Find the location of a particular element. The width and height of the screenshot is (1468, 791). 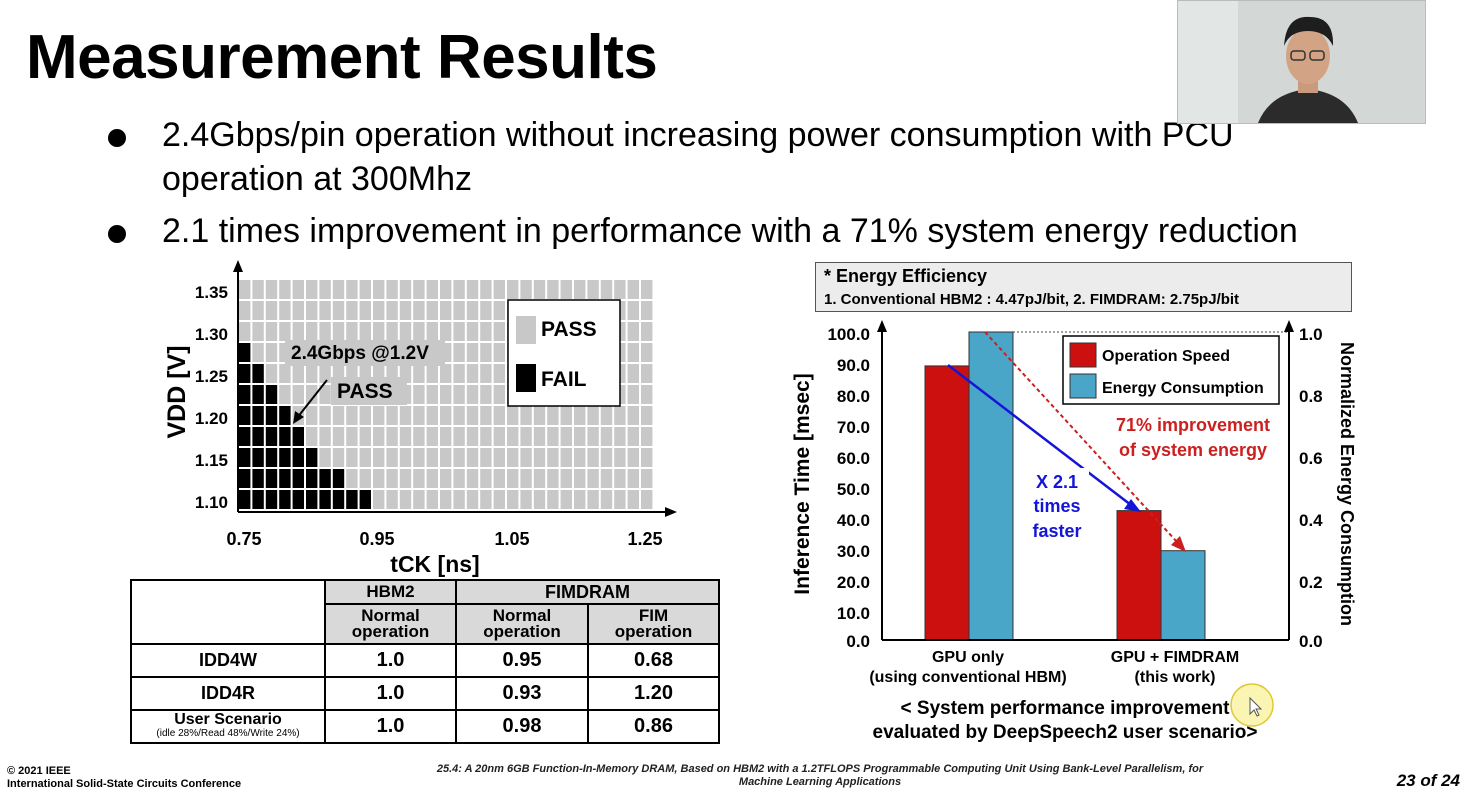

chart-caption: evaluated by DeepSpeech2 user scenario> is located at coordinates (1065, 732).